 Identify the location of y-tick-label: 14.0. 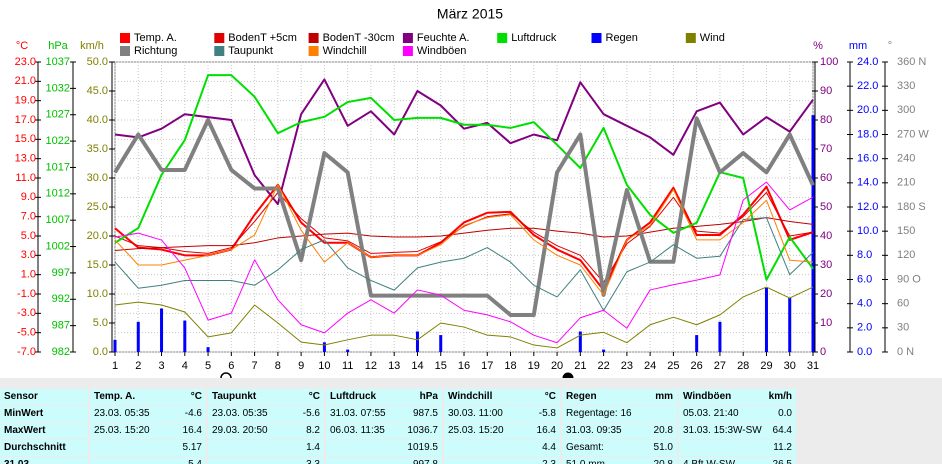
(867, 183).